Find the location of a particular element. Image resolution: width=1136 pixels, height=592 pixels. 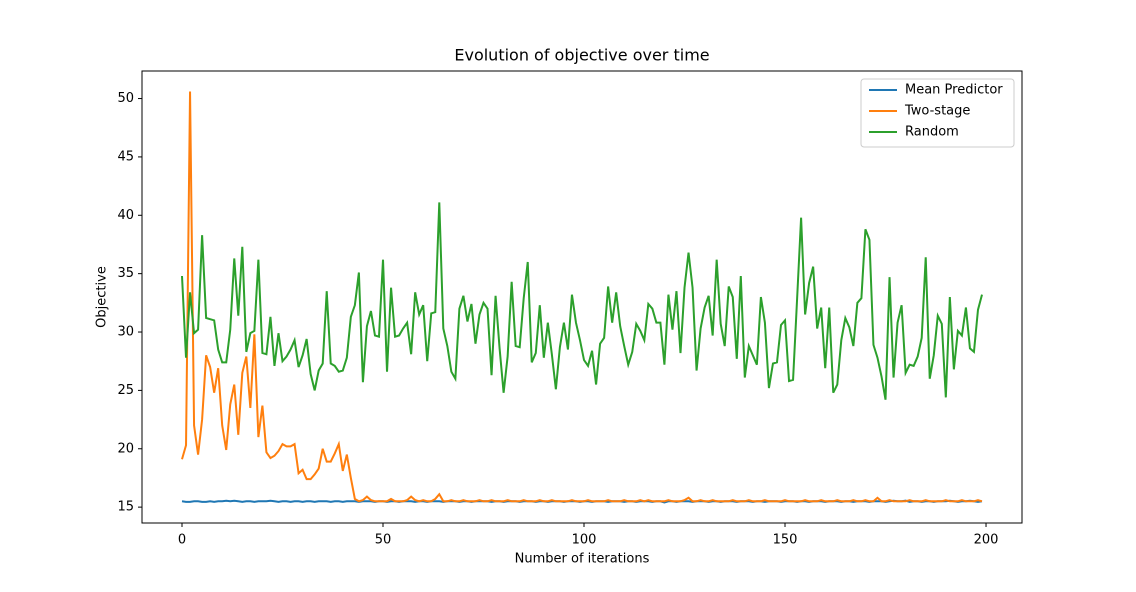

y-tick-label: 15 is located at coordinates (125, 507).